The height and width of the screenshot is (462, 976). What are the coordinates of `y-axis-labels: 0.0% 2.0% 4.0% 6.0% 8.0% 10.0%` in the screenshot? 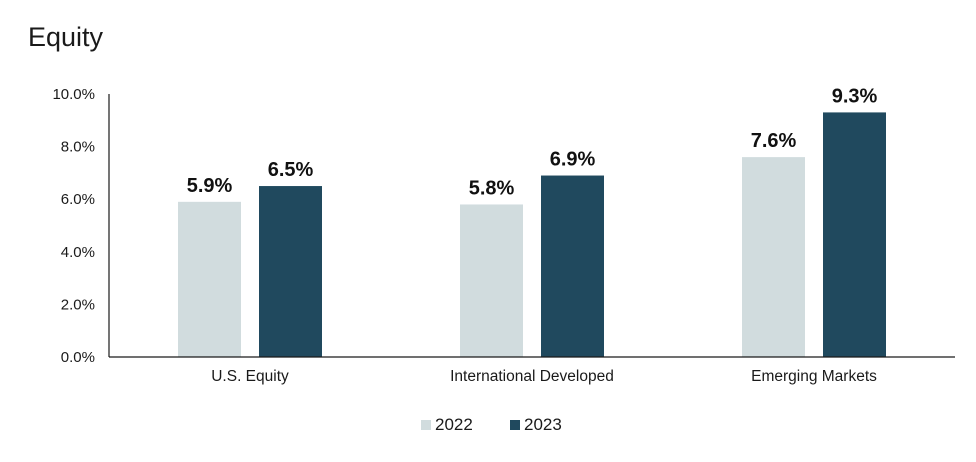 It's located at (73, 226).